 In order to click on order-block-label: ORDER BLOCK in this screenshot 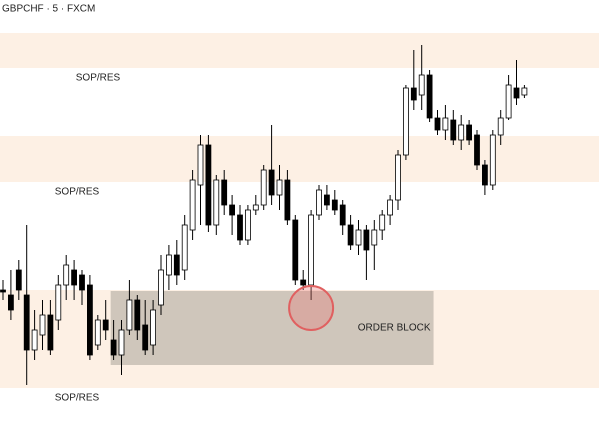, I will do `click(394, 328)`.